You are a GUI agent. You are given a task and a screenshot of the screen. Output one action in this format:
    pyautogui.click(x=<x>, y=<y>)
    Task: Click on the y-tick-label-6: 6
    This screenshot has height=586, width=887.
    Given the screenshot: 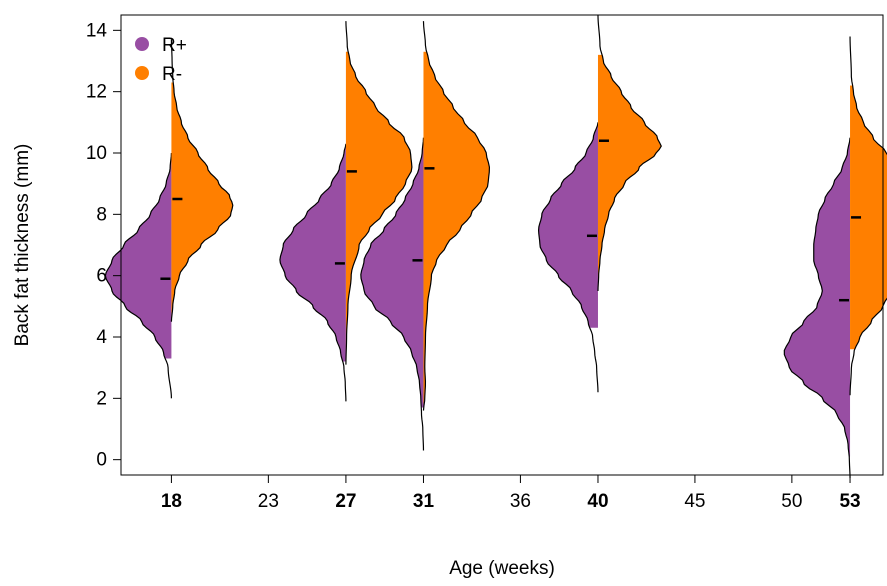 What is the action you would take?
    pyautogui.click(x=101, y=276)
    